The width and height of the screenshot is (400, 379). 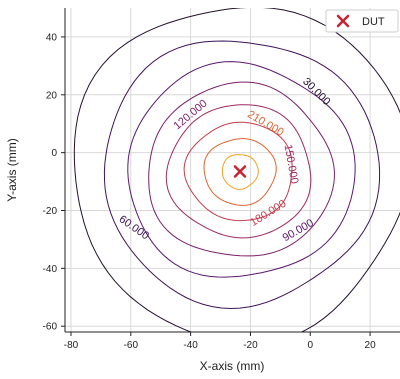 What do you see at coordinates (371, 345) in the screenshot?
I see `x-tick-label: 20` at bounding box center [371, 345].